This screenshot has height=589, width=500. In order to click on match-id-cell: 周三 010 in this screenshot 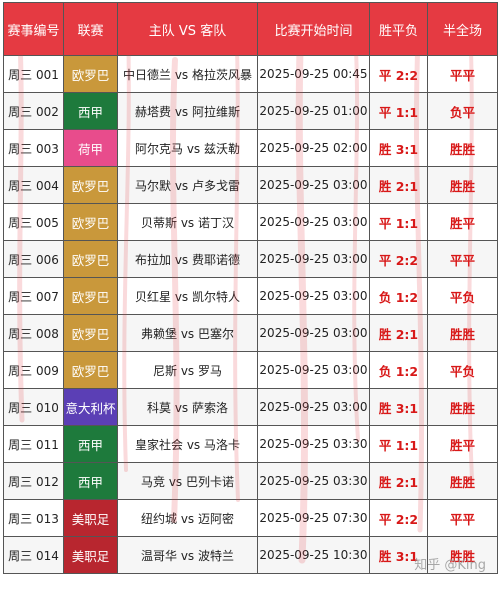, I will do `click(33, 407)`.